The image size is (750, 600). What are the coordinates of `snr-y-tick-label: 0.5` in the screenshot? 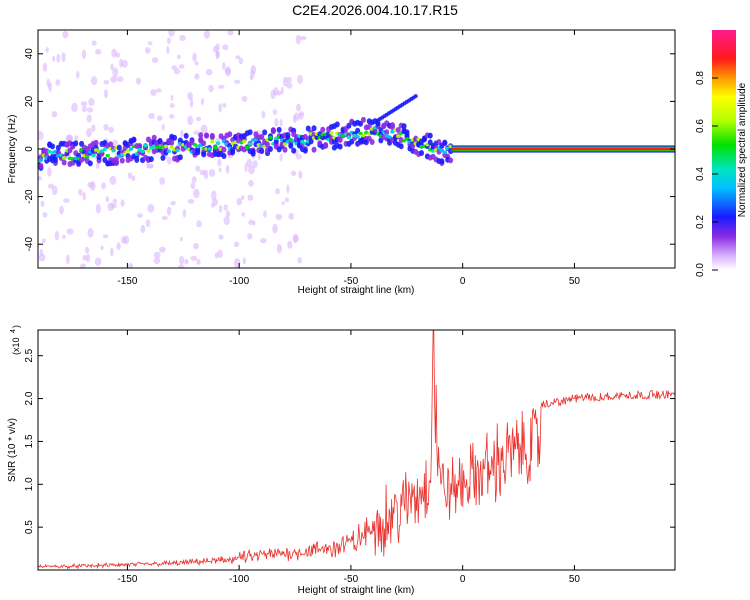 It's located at (29, 527).